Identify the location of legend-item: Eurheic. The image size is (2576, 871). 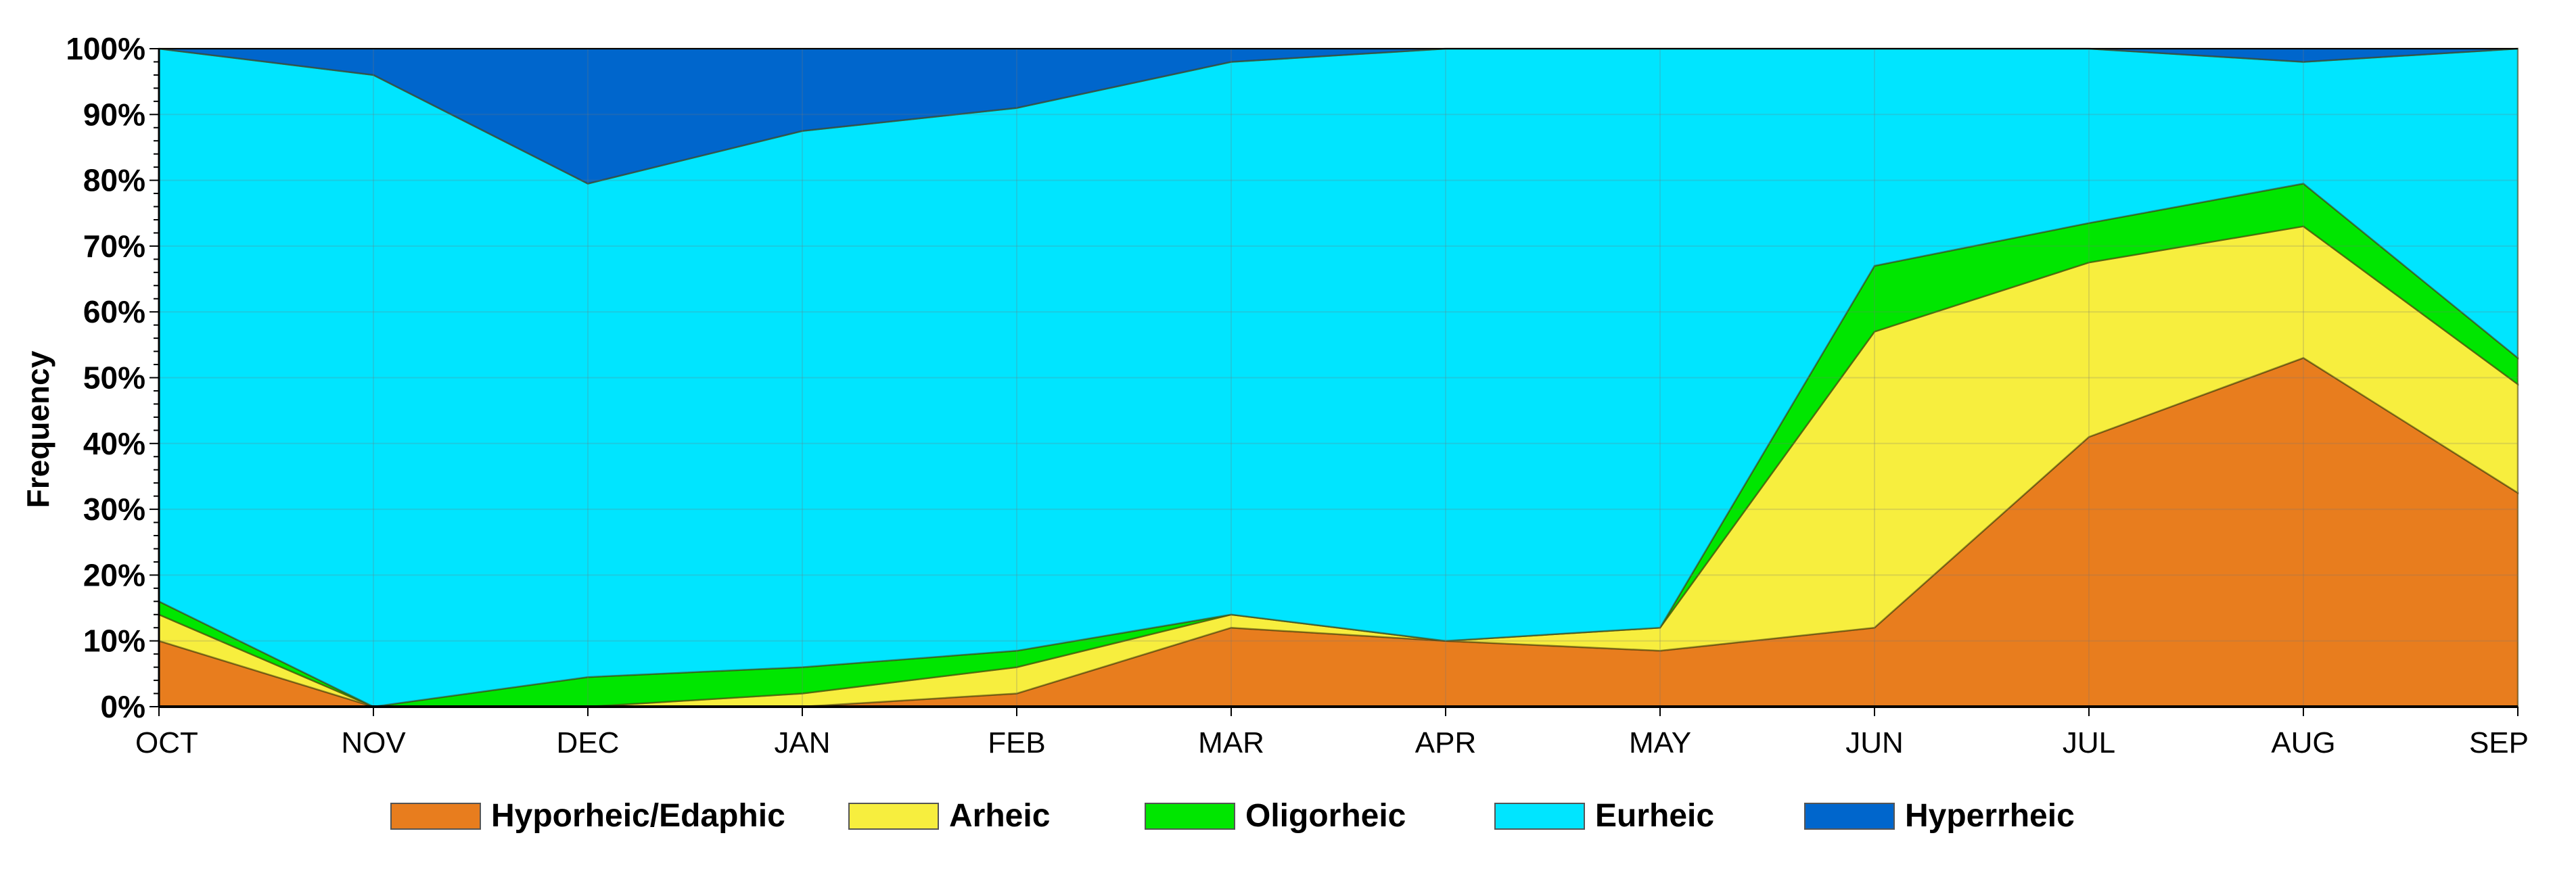
(1604, 816).